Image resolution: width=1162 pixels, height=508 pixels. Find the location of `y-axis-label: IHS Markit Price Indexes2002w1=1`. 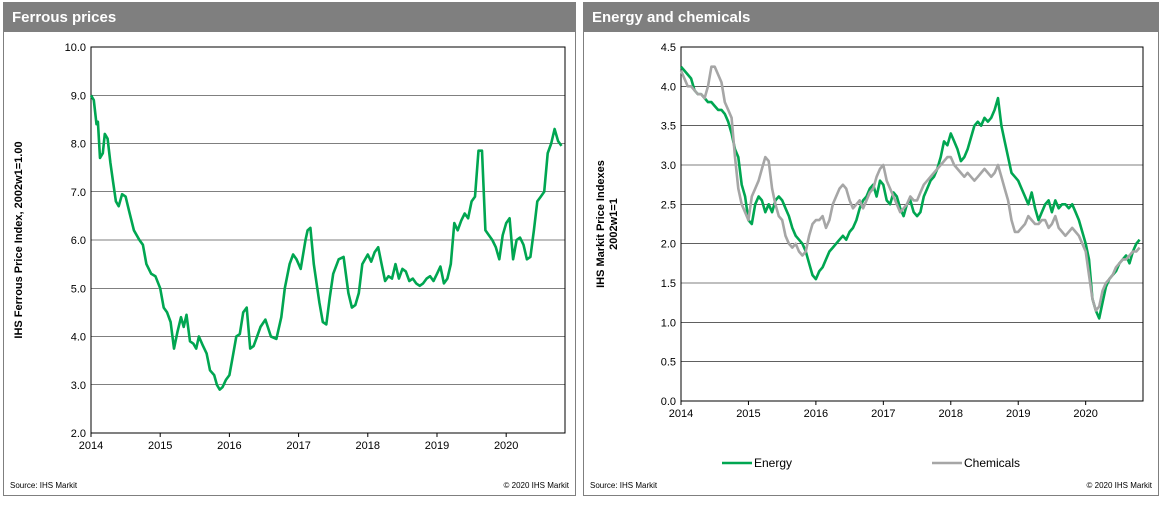

y-axis-label: IHS Markit Price Indexes2002w1=1 is located at coordinates (607, 224).